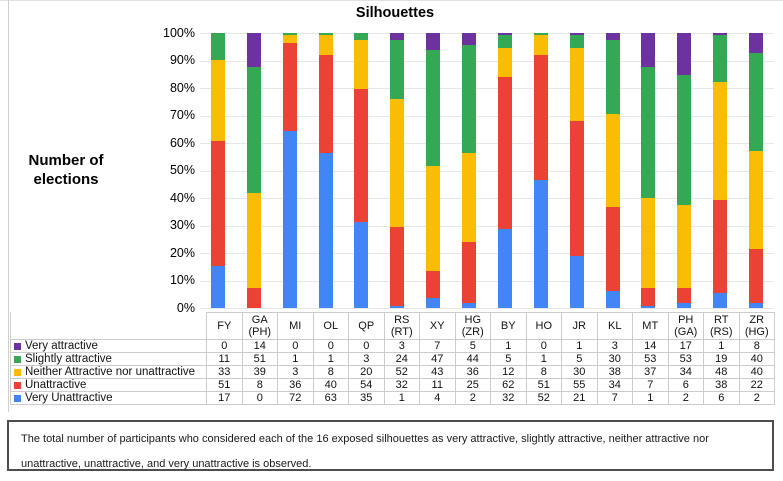 The width and height of the screenshot is (783, 481). I want to click on chart-title: Silhouettes, so click(395, 13).